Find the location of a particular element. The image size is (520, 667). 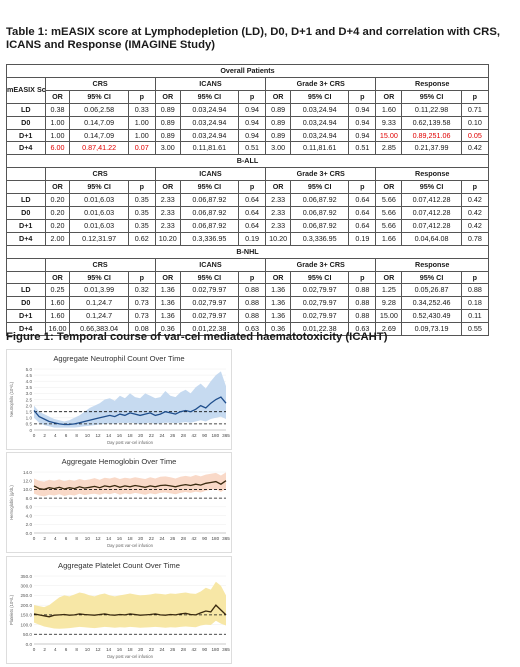

table-cell: 0.63 is located at coordinates (252, 329).